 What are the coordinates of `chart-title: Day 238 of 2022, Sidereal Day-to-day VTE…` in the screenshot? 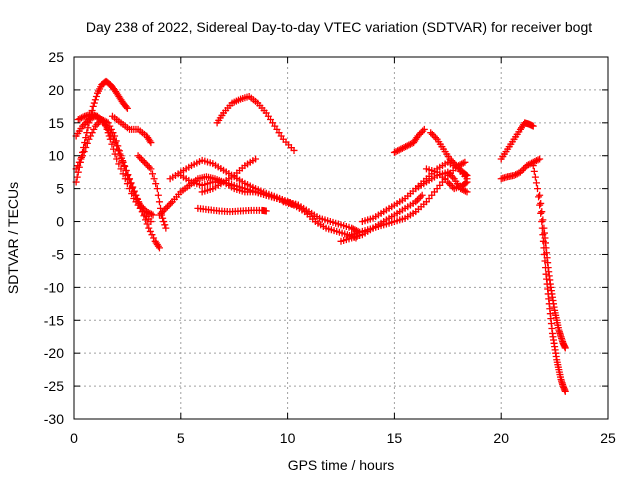 It's located at (339, 27).